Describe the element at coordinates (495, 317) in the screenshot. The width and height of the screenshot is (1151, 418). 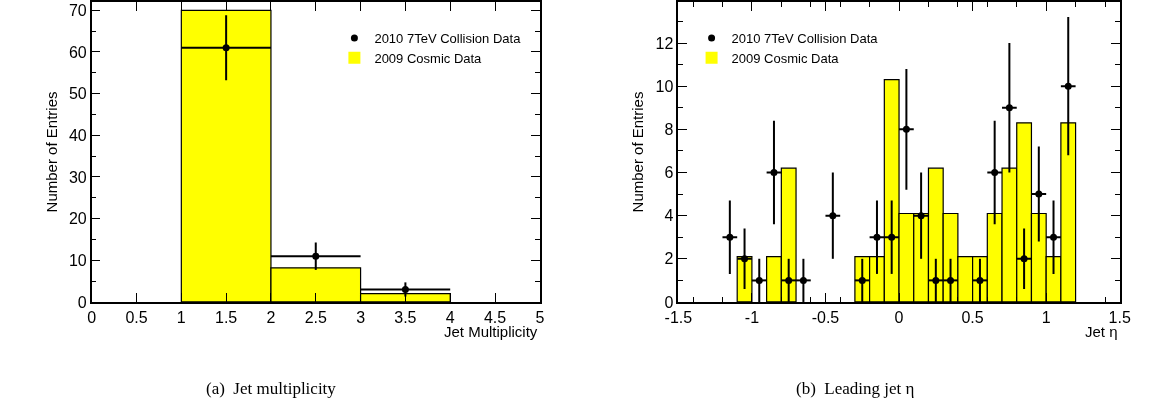
I see `x-tick-label: 4.5` at that location.